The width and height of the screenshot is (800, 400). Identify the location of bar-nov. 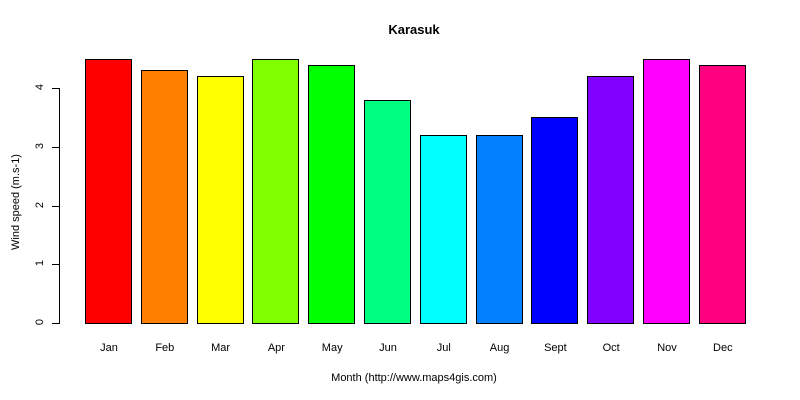
(666, 191).